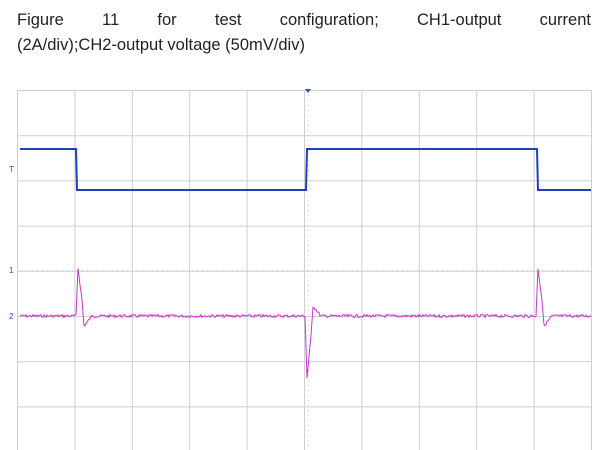  I want to click on ch1-marker: 1, so click(11, 270).